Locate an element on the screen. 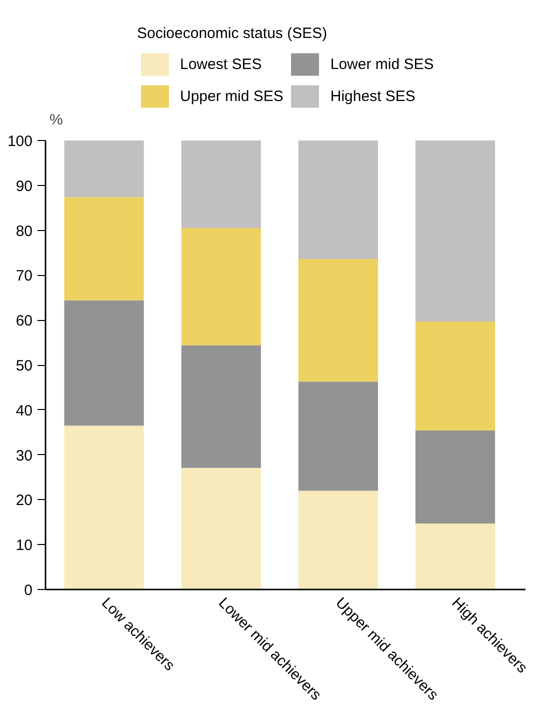  y-tick-label: 100 is located at coordinates (20, 141).